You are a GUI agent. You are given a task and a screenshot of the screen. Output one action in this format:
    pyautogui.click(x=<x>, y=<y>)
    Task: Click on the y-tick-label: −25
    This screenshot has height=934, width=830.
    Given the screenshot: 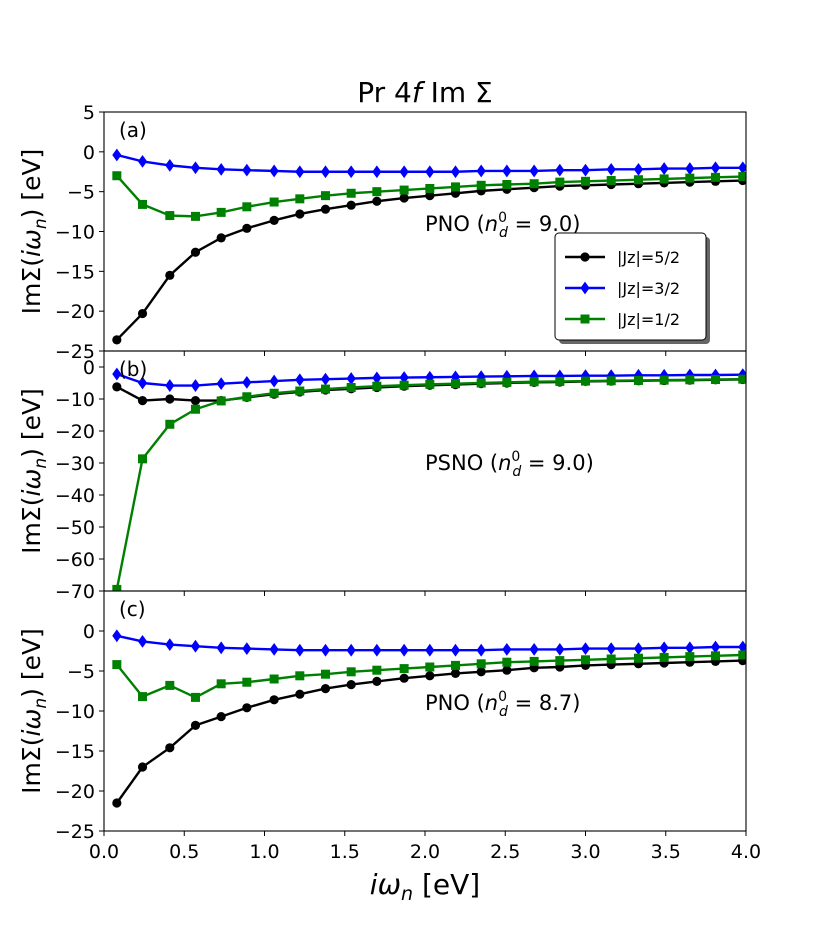 What is the action you would take?
    pyautogui.click(x=75, y=832)
    